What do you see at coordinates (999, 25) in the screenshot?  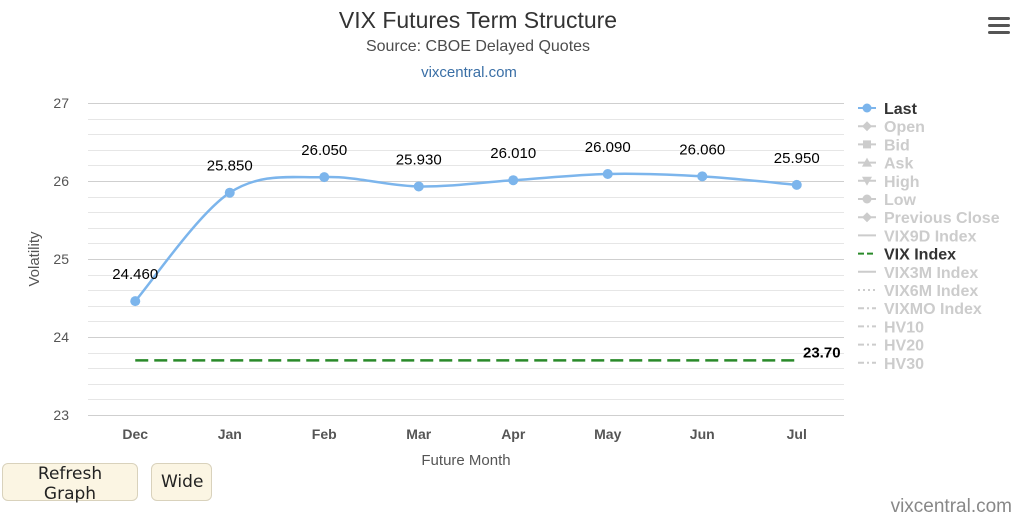 I see `hamburger-menu-icon` at bounding box center [999, 25].